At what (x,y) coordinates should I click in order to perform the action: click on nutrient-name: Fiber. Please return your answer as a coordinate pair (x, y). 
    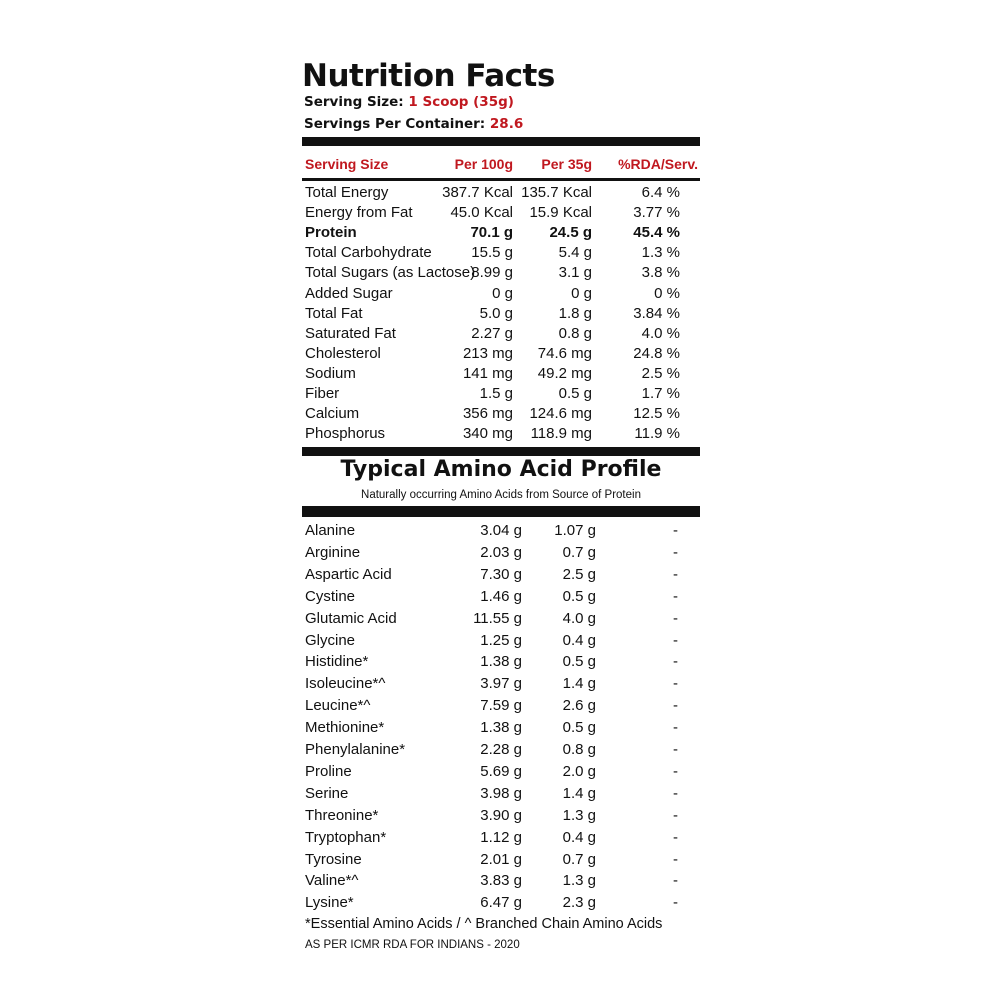
    Looking at the image, I should click on (322, 393).